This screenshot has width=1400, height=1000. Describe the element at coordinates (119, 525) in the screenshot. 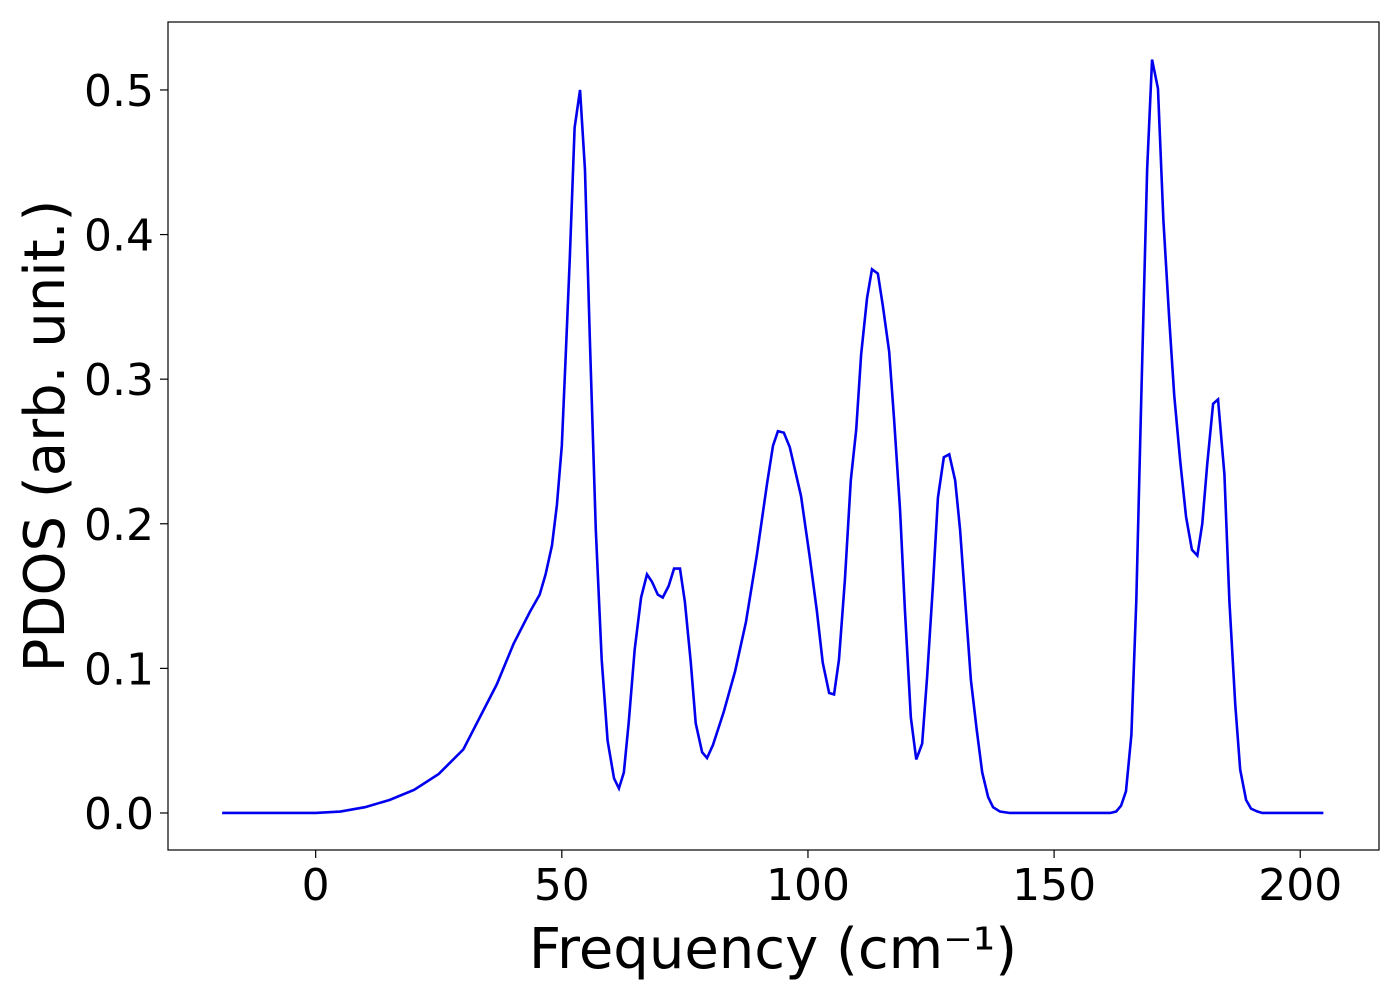

I see `y-tick-label: 0.2` at that location.